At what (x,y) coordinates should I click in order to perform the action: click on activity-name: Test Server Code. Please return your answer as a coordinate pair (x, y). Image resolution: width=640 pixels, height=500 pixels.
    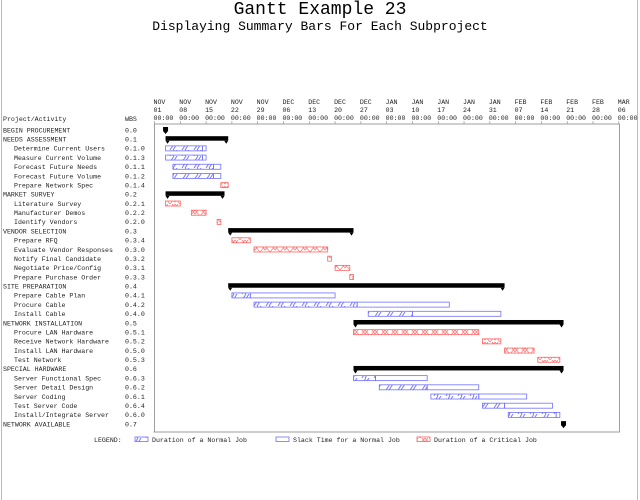
    Looking at the image, I should click on (45, 406).